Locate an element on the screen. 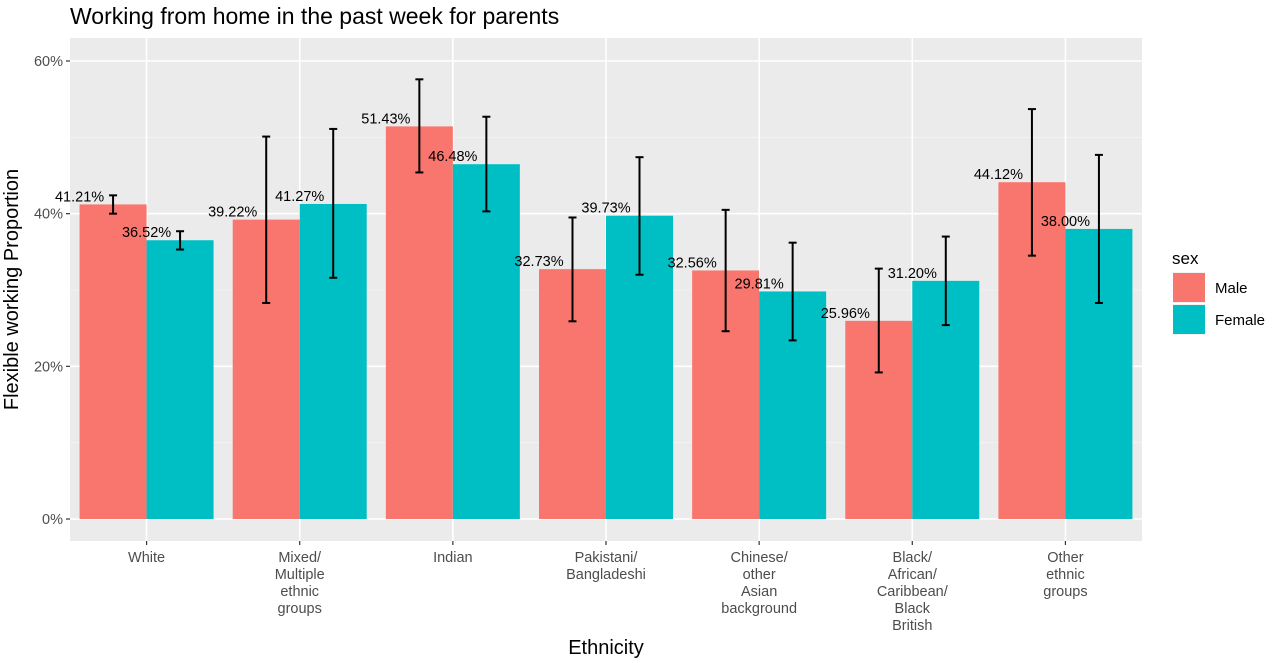  data-label: 41.27% is located at coordinates (299, 197).